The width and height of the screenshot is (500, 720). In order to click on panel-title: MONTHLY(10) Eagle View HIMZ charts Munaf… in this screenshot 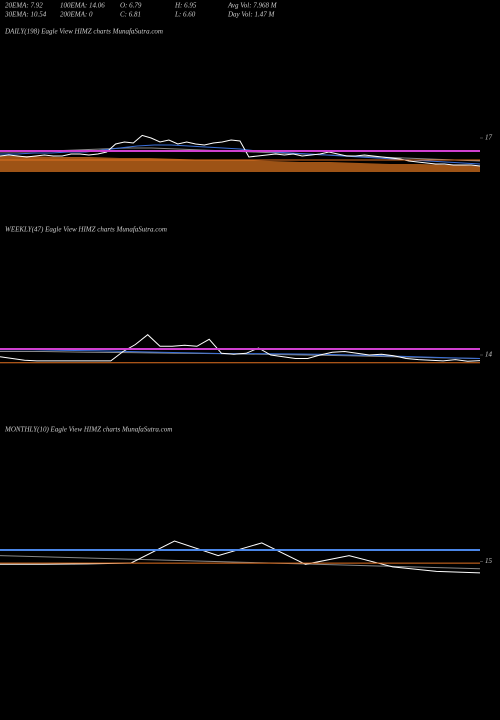, I will do `click(88, 430)`.